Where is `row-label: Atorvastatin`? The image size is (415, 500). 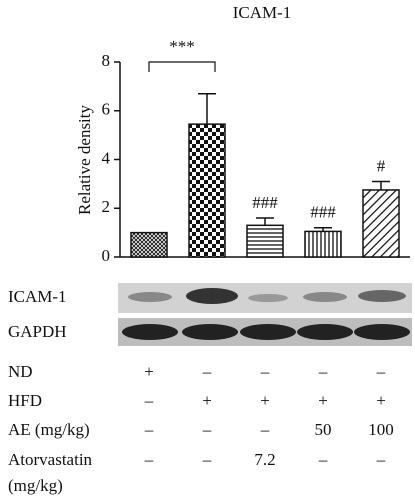
row-label: Atorvastatin is located at coordinates (50, 459).